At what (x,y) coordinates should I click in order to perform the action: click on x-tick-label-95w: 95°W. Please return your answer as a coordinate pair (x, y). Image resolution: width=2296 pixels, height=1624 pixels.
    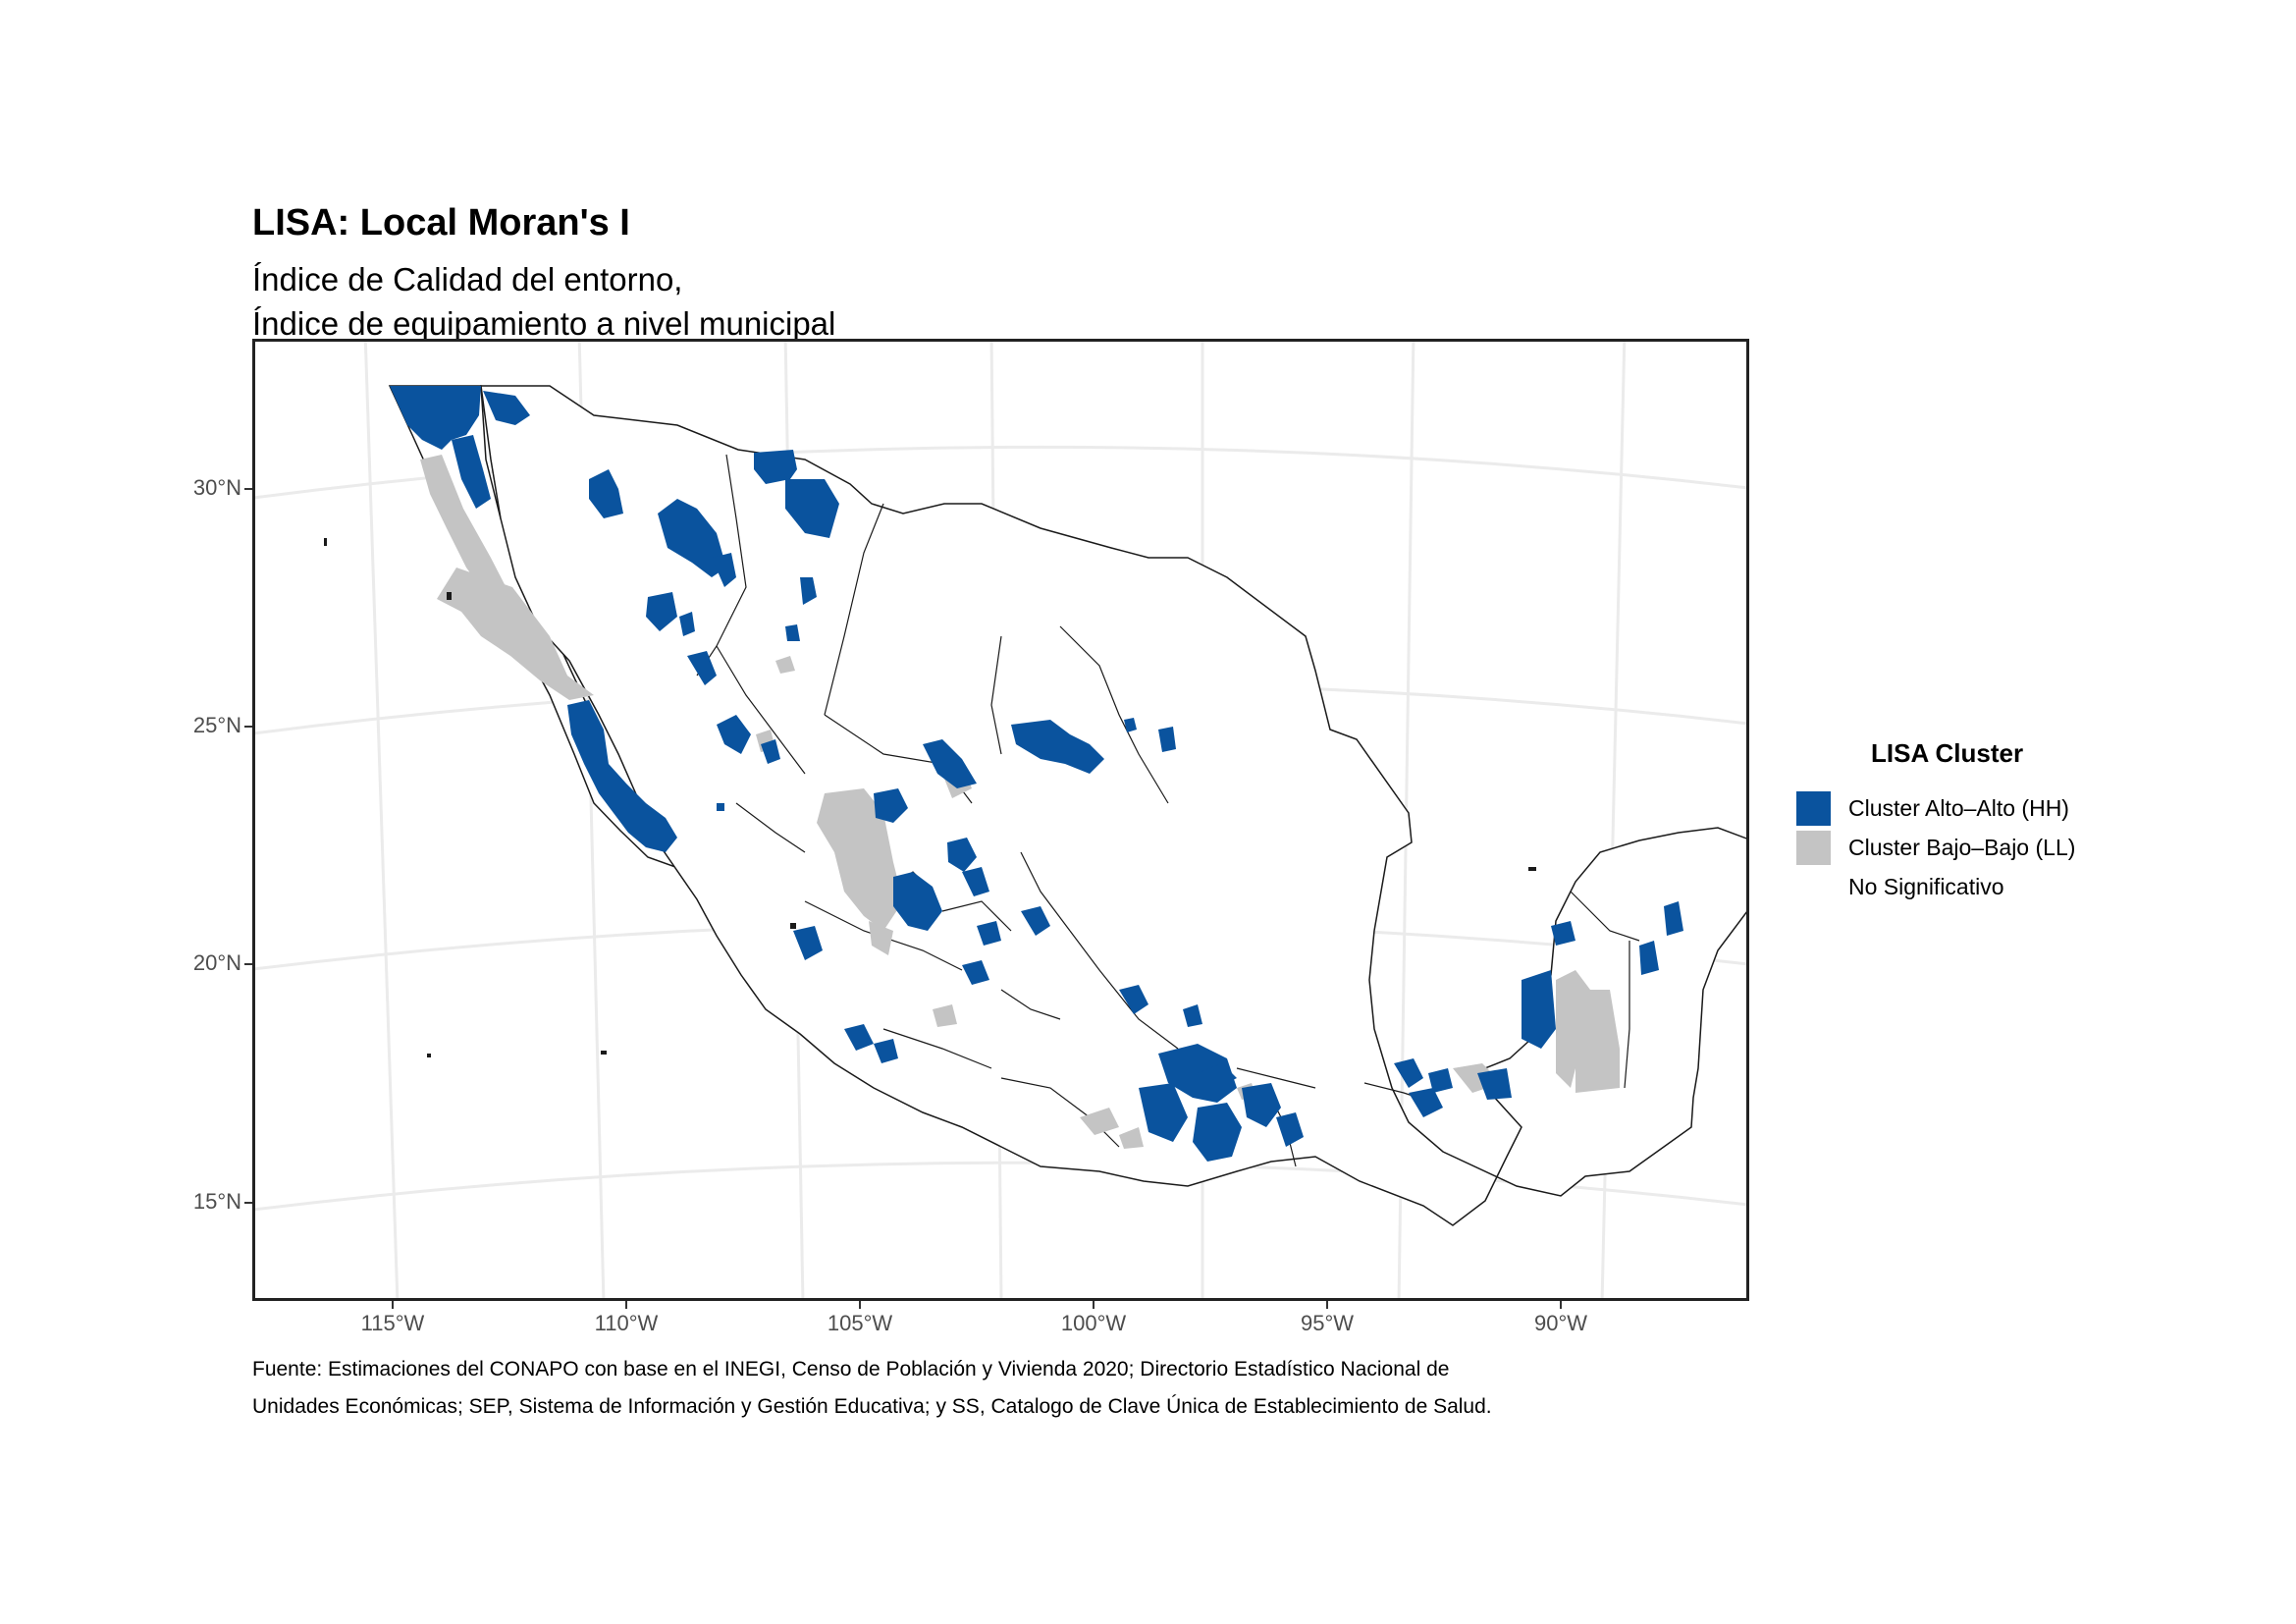
    Looking at the image, I should click on (1328, 1323).